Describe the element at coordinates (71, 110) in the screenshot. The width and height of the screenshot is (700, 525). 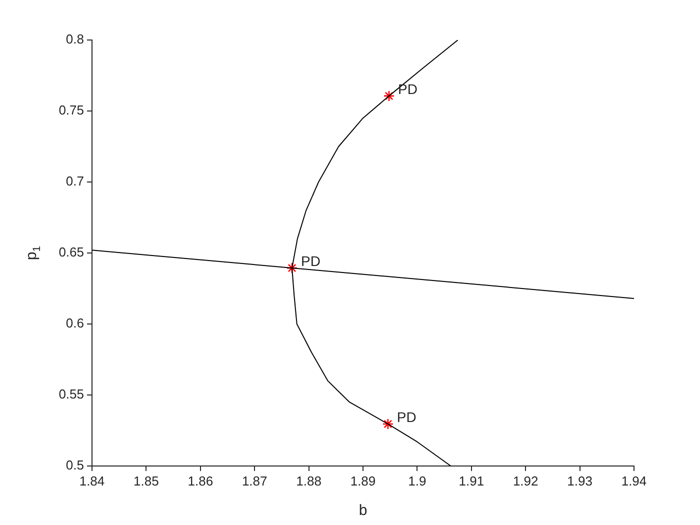
I see `y-tick-label: 0.75` at that location.